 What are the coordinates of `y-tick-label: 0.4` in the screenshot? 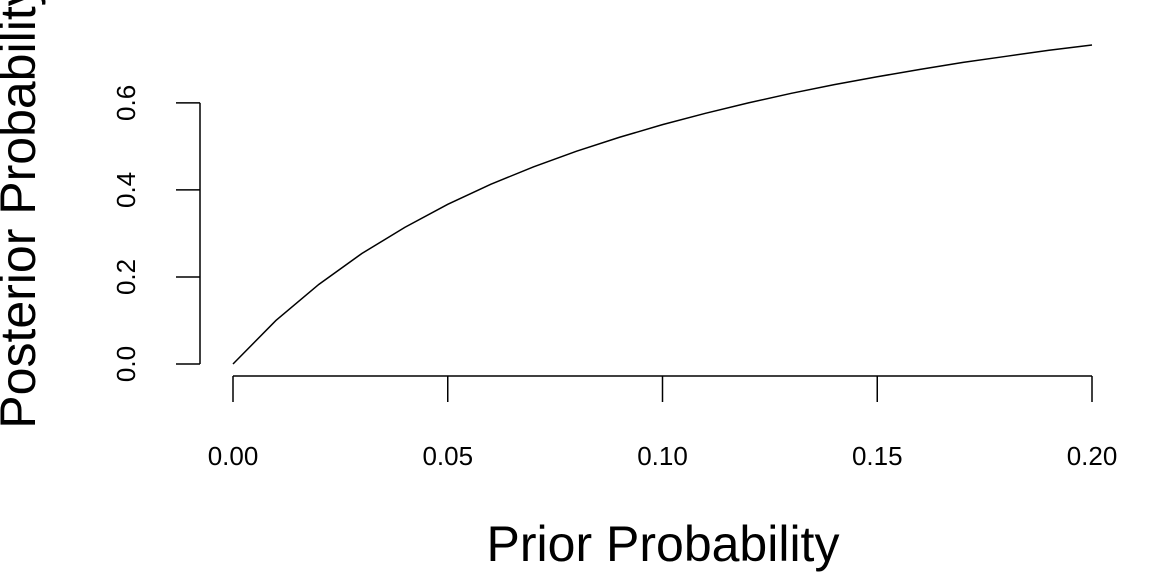 It's located at (126, 190).